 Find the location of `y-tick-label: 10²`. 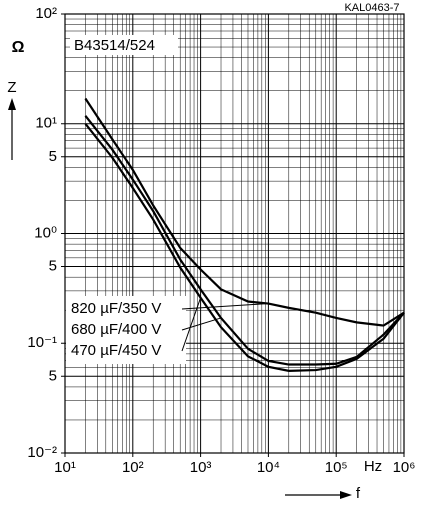

y-tick-label: 10² is located at coordinates (46, 13).